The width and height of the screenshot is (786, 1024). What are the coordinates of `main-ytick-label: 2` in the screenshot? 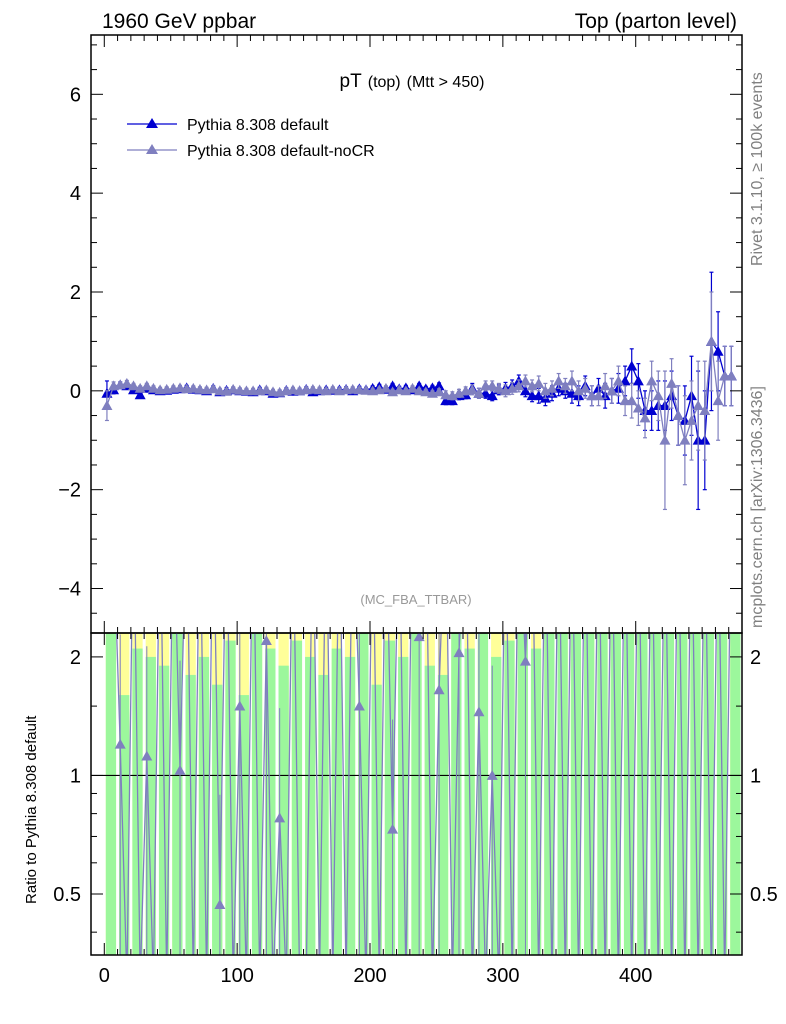 It's located at (75, 293).